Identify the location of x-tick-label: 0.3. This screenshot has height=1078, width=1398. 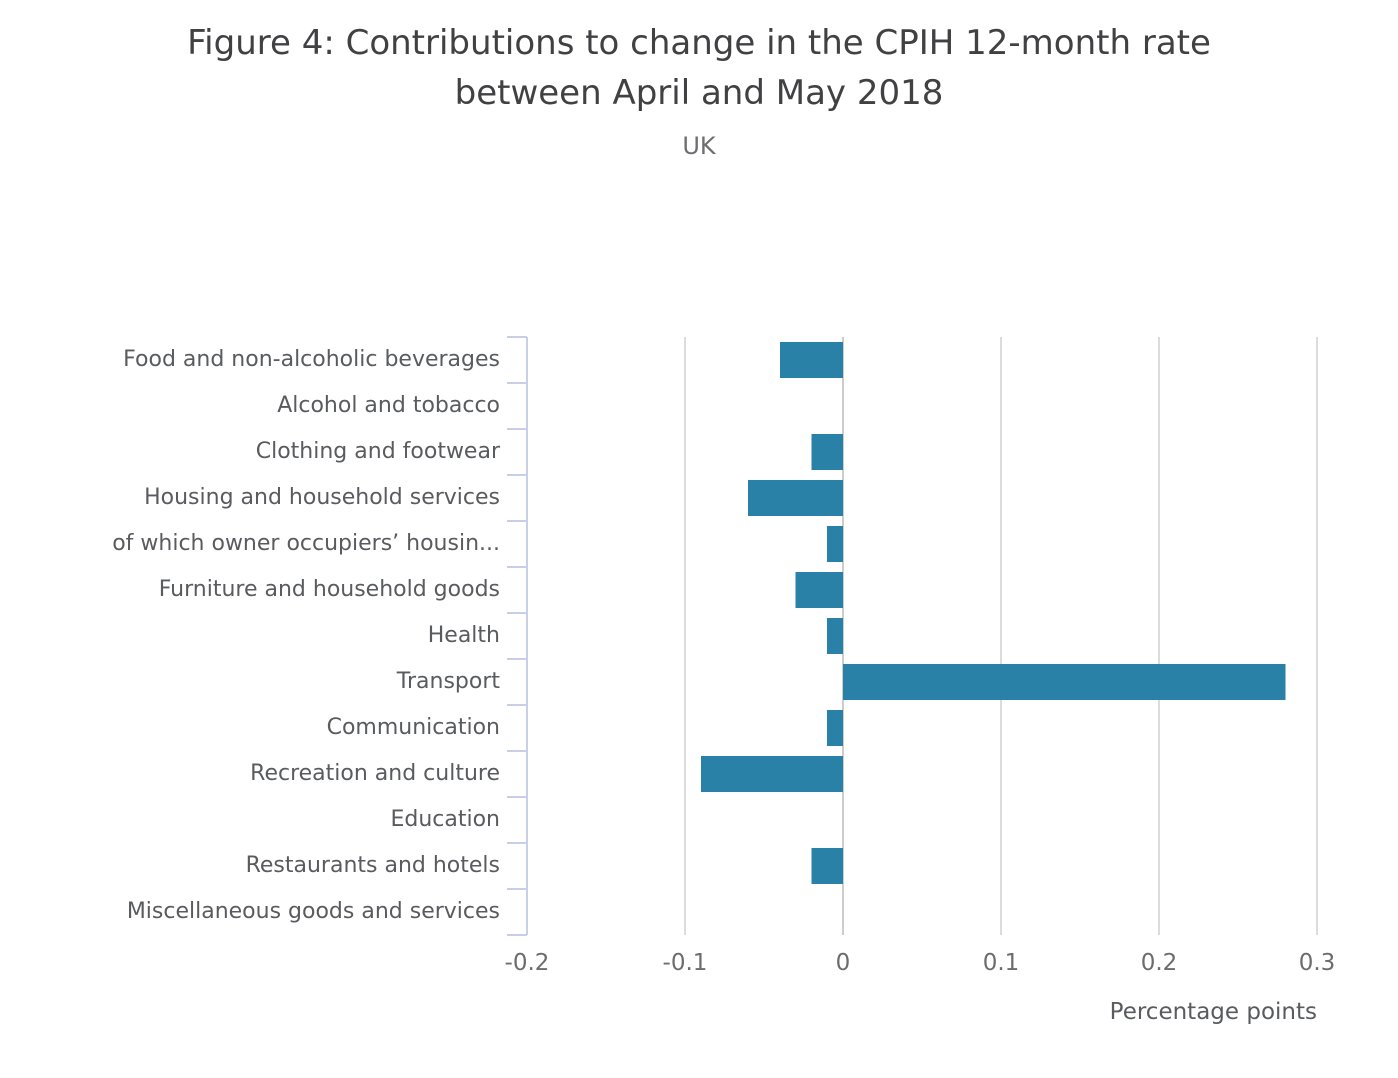
(1317, 963).